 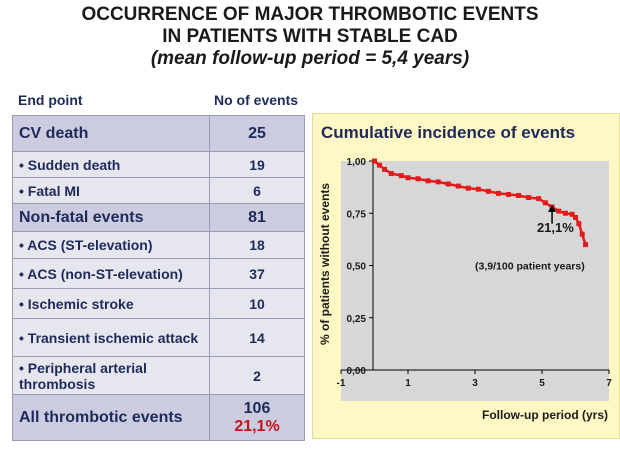 What do you see at coordinates (609, 383) in the screenshot?
I see `x-tick-label: 7` at bounding box center [609, 383].